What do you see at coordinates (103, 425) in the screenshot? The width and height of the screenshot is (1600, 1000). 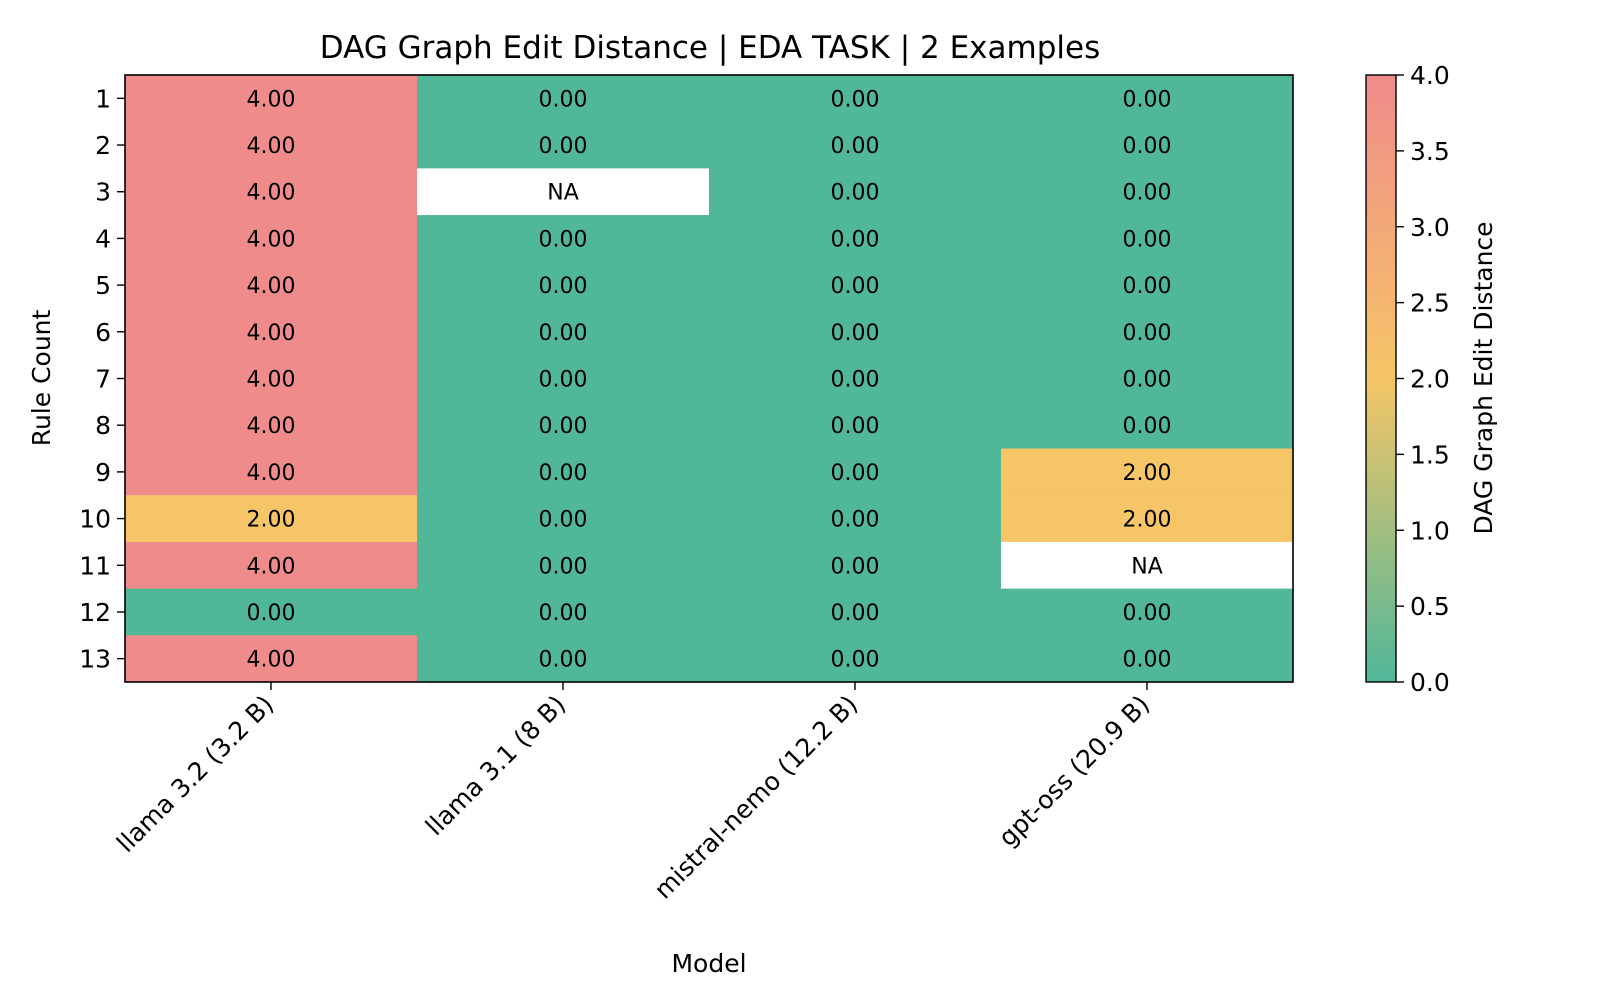 I see `y-tick-label: 8` at bounding box center [103, 425].